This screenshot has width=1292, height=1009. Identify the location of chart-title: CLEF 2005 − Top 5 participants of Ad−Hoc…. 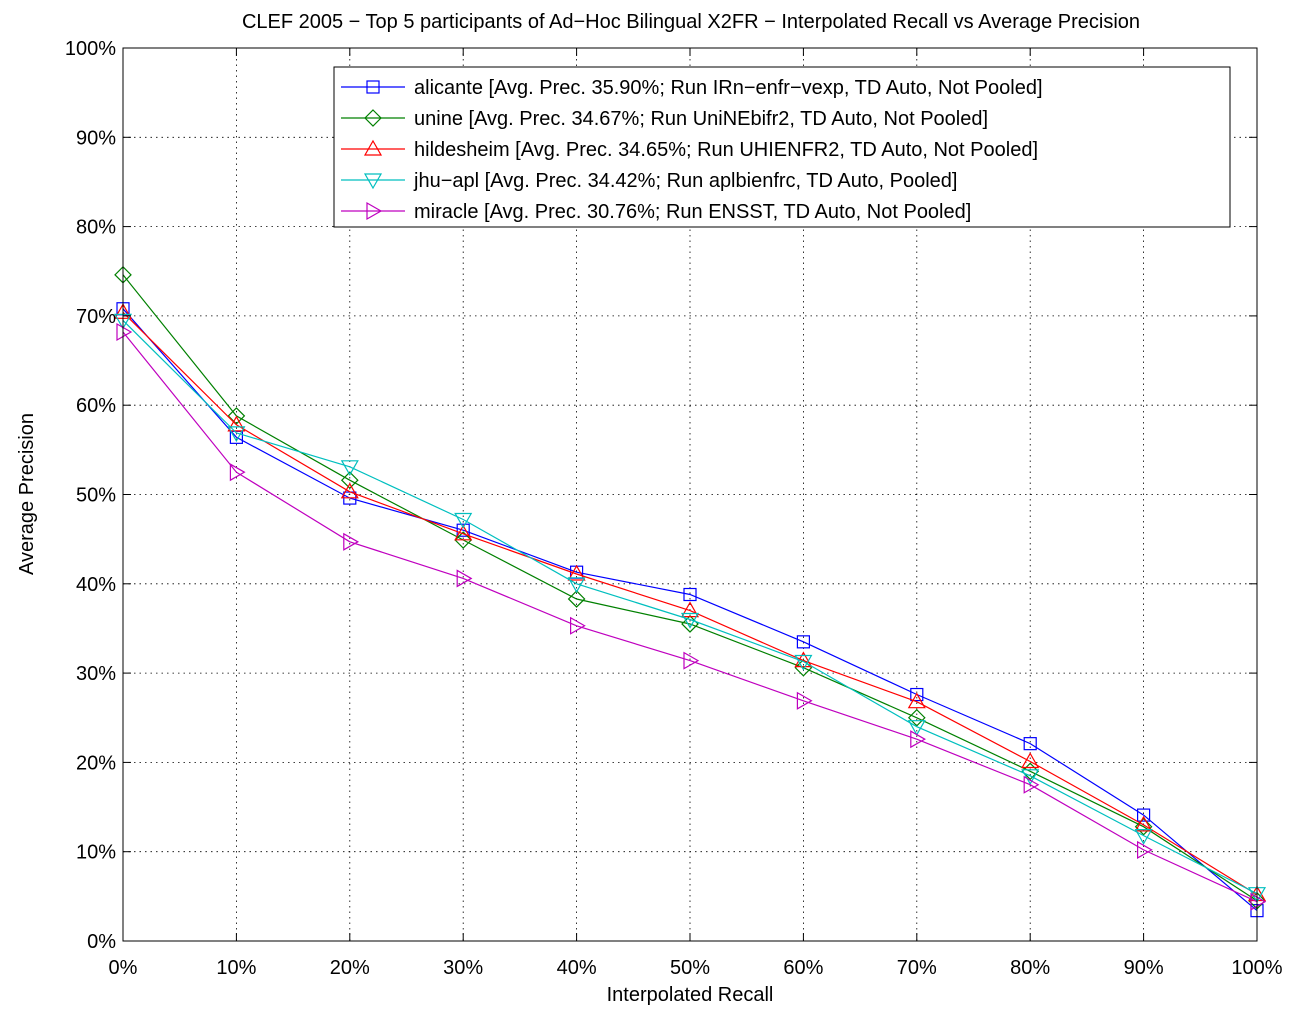
(691, 22).